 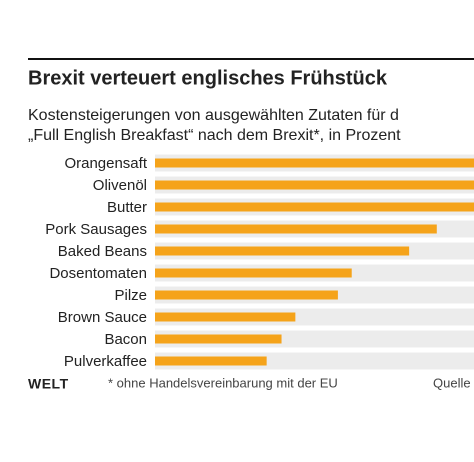 What do you see at coordinates (96, 229) in the screenshot?
I see `category-label: Pork Sausages` at bounding box center [96, 229].